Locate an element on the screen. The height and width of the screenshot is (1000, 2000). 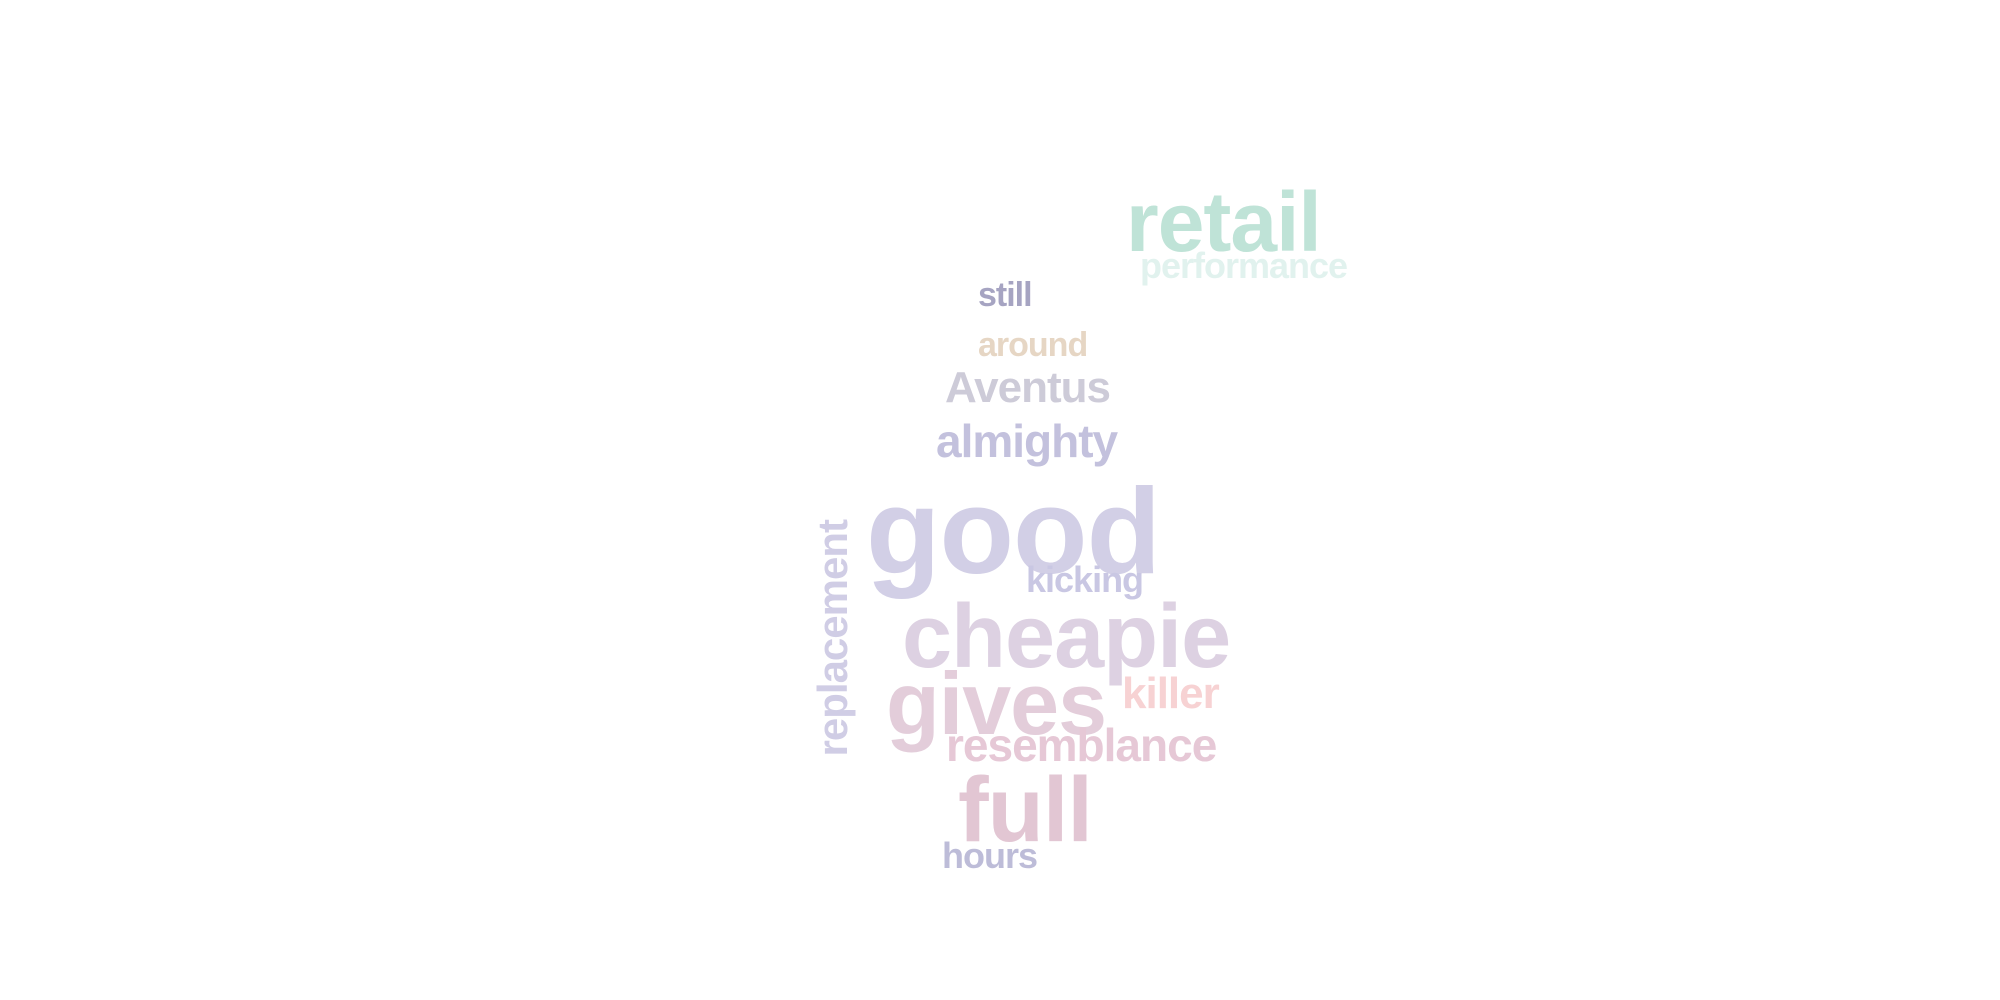
word-good: good is located at coordinates (1013, 531).